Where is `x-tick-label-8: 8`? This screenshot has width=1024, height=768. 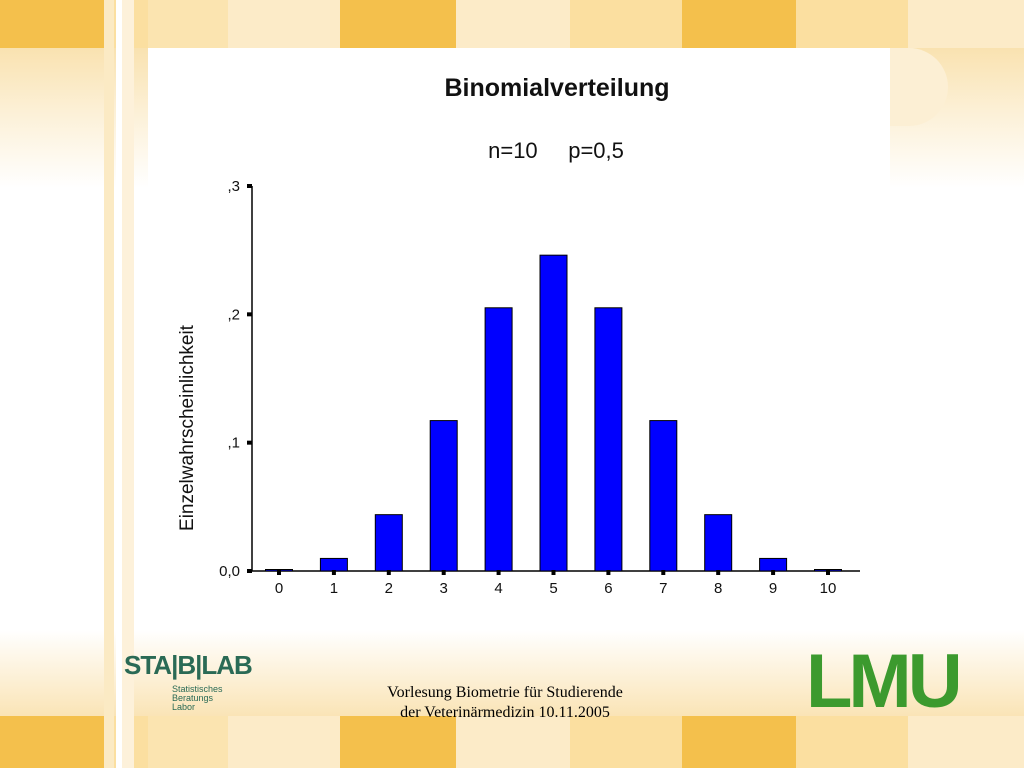
x-tick-label-8: 8 is located at coordinates (718, 588).